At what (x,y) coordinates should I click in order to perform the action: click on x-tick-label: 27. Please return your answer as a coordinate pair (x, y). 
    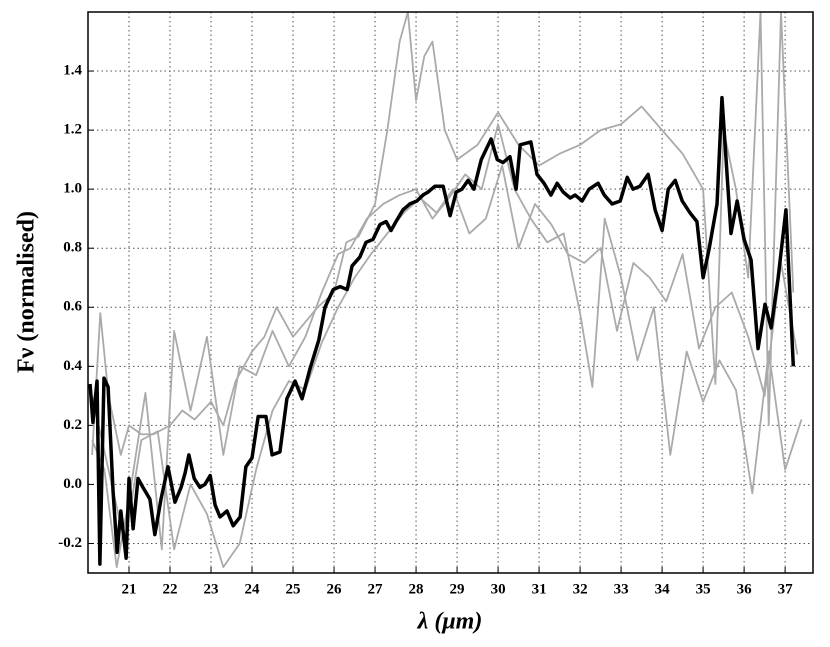
    Looking at the image, I should click on (376, 589).